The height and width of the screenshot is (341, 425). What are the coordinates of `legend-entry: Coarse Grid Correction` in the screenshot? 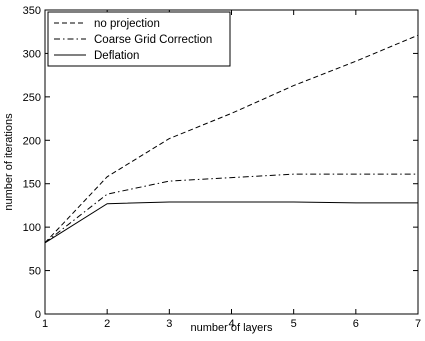 It's located at (153, 40).